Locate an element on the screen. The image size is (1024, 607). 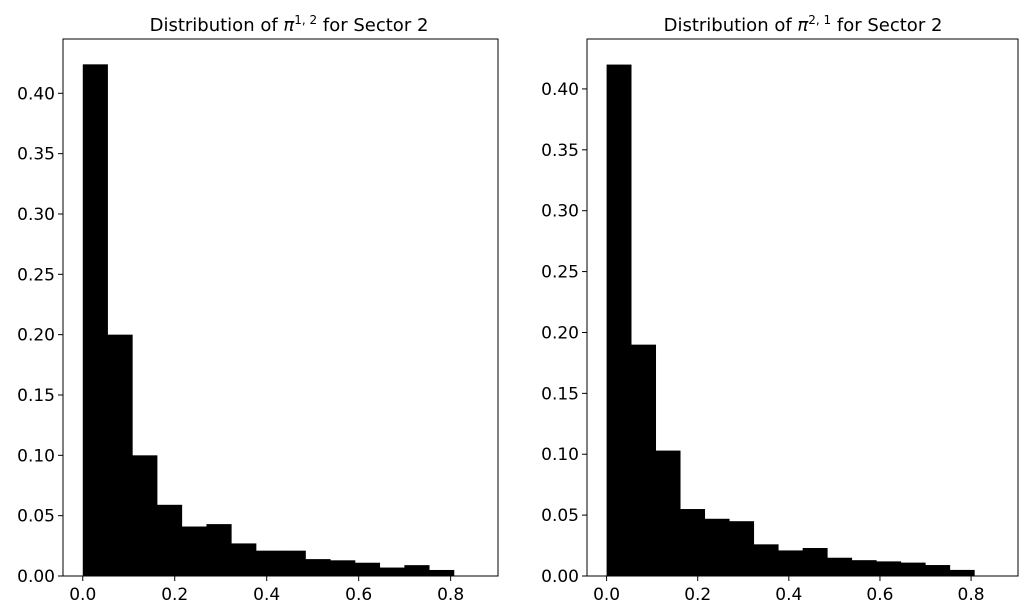
chart-title: Distribution of π1, 2 for Sector 2 is located at coordinates (289, 24).